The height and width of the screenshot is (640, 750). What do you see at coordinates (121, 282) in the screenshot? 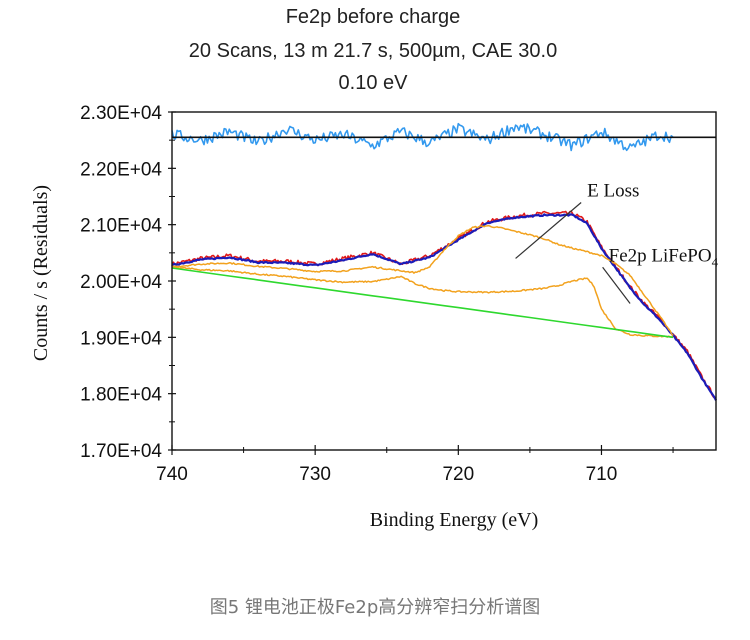
I see `y-tick-label: 2.00E+04` at bounding box center [121, 282].